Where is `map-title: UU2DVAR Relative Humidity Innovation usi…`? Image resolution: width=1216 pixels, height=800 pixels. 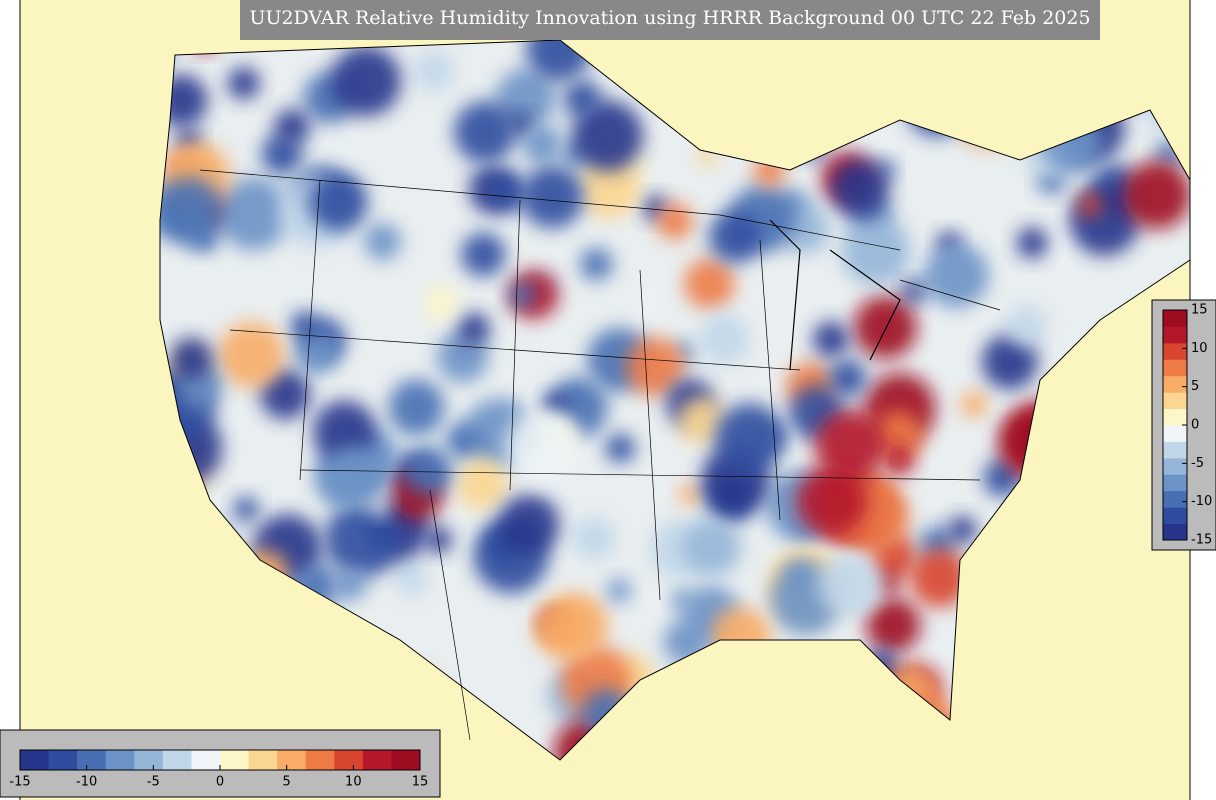 map-title: UU2DVAR Relative Humidity Innovation usi… is located at coordinates (669, 18).